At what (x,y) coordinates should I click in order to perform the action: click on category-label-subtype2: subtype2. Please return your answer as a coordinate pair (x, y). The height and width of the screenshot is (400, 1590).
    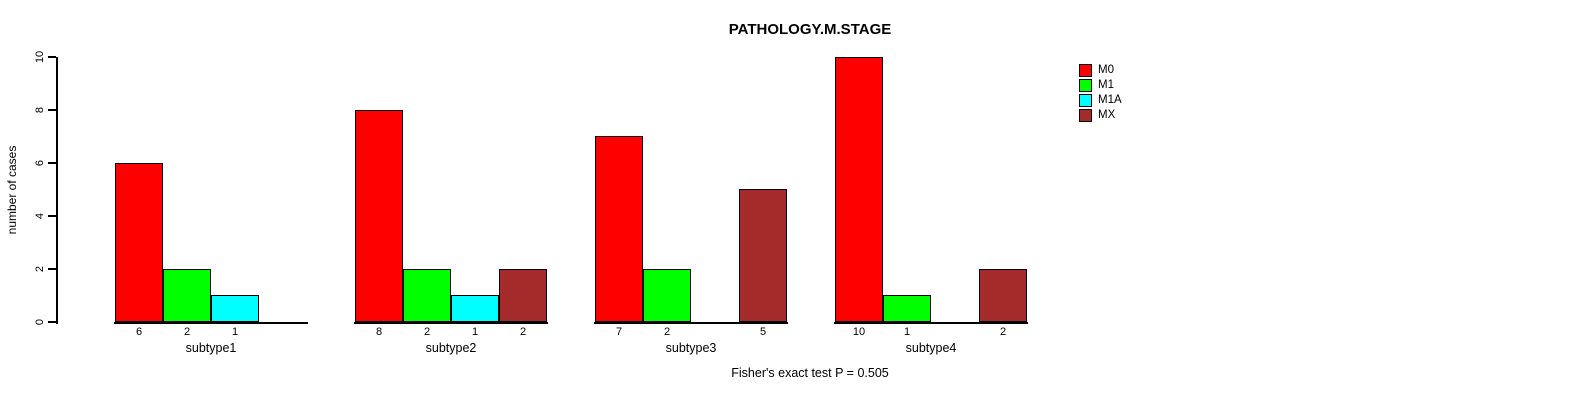
    Looking at the image, I should click on (451, 348).